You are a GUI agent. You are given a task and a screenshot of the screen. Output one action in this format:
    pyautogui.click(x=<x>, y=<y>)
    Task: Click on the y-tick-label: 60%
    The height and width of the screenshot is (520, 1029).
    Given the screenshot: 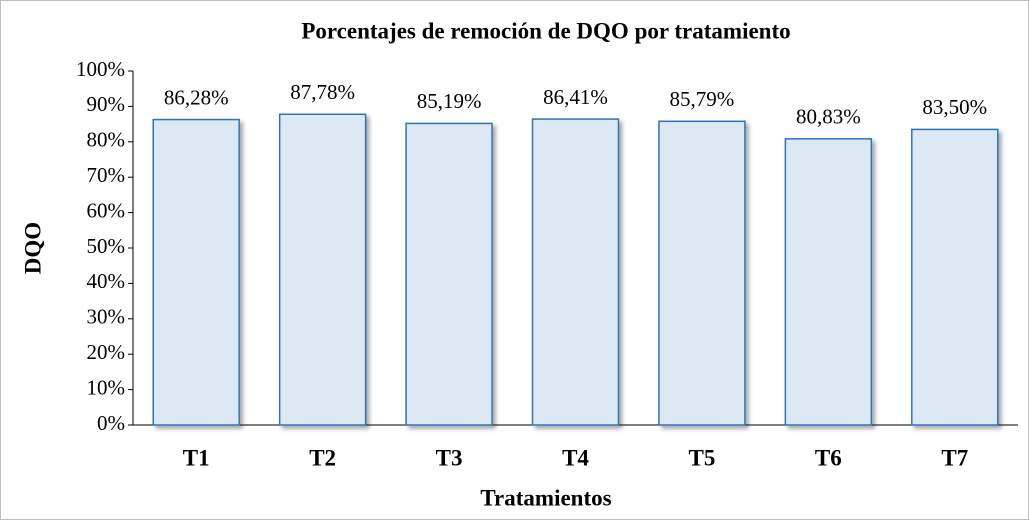 What is the action you would take?
    pyautogui.click(x=106, y=210)
    